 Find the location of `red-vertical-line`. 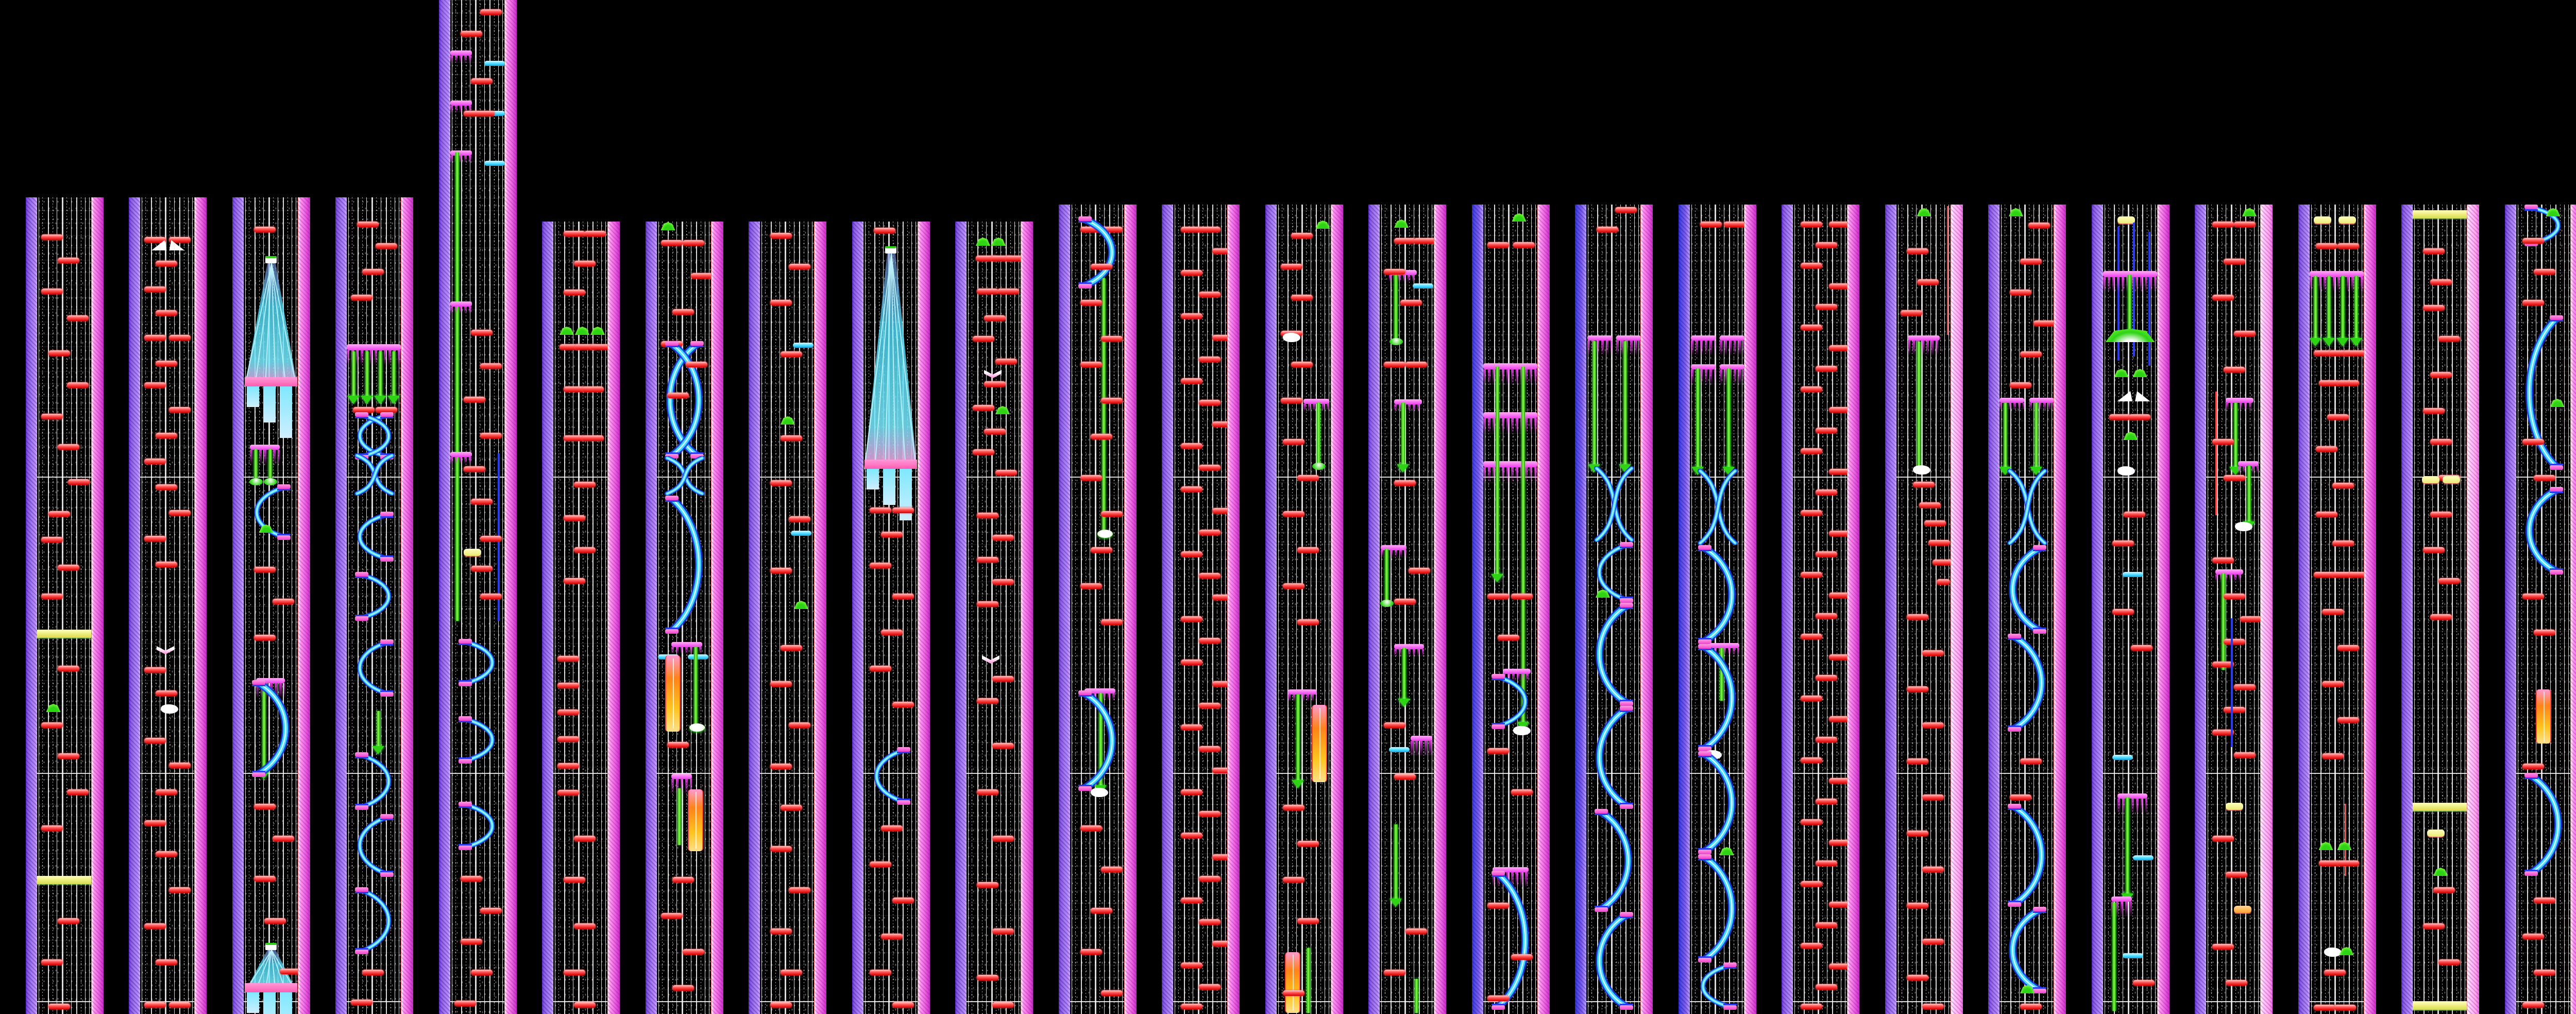

red-vertical-line is located at coordinates (2345, 840).